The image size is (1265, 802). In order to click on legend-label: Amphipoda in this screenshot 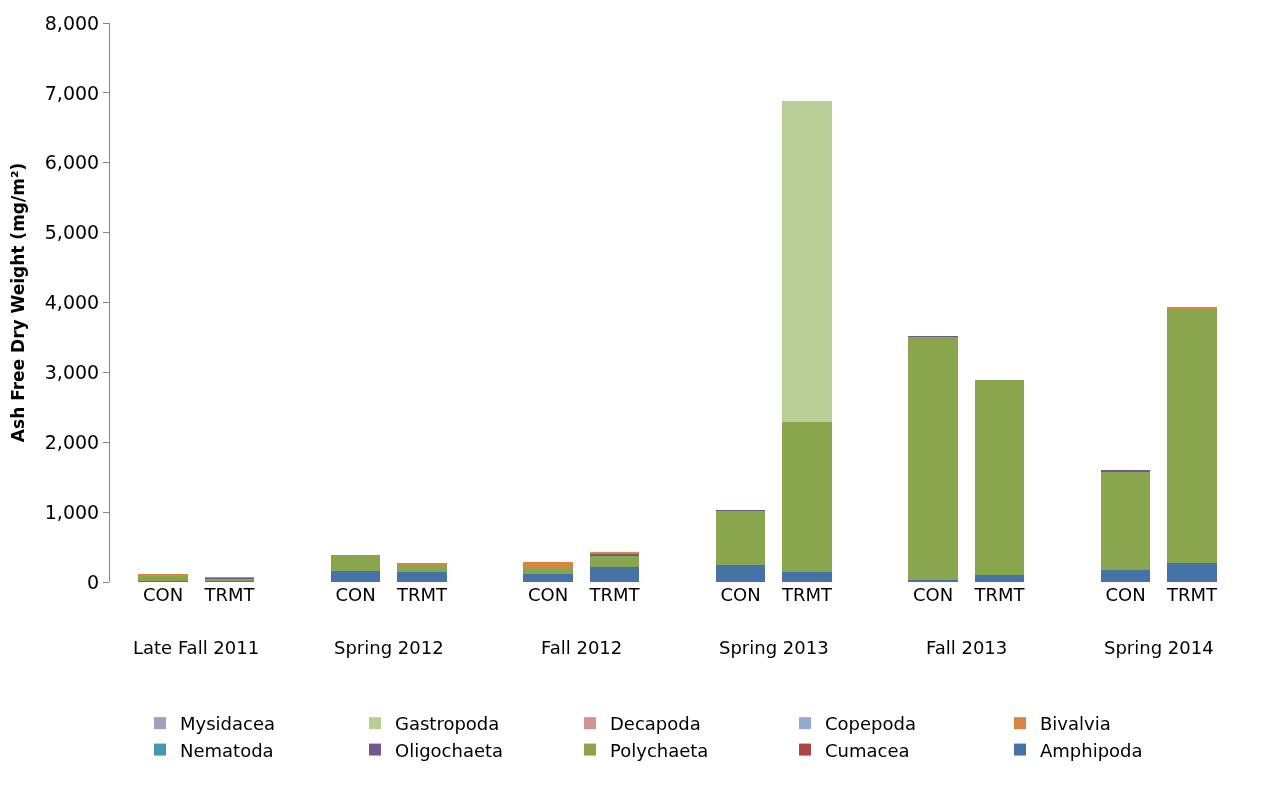, I will do `click(1091, 750)`.